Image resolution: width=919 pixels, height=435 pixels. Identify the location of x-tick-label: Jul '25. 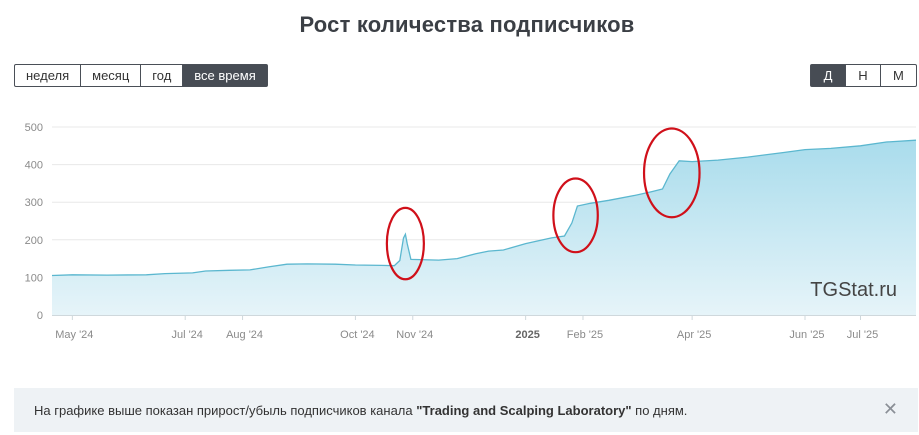
(862, 335).